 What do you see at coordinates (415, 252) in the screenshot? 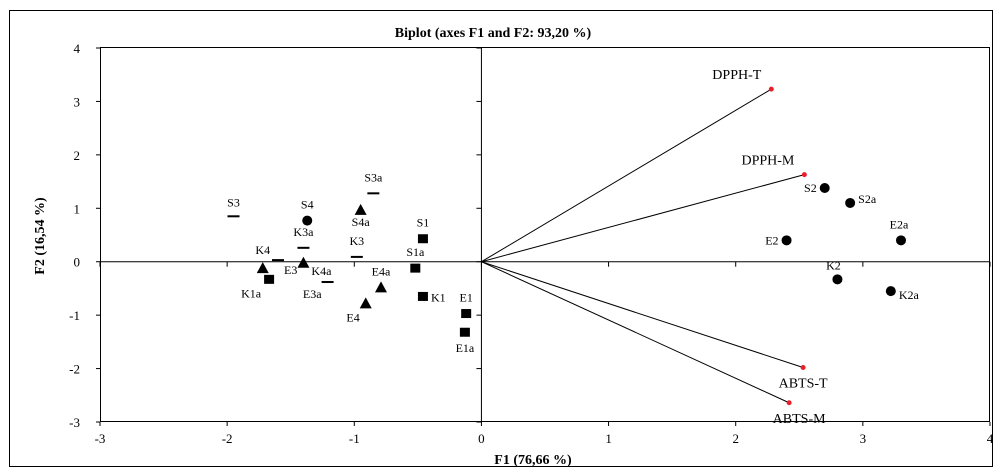
I see `observation-label: S1a` at bounding box center [415, 252].